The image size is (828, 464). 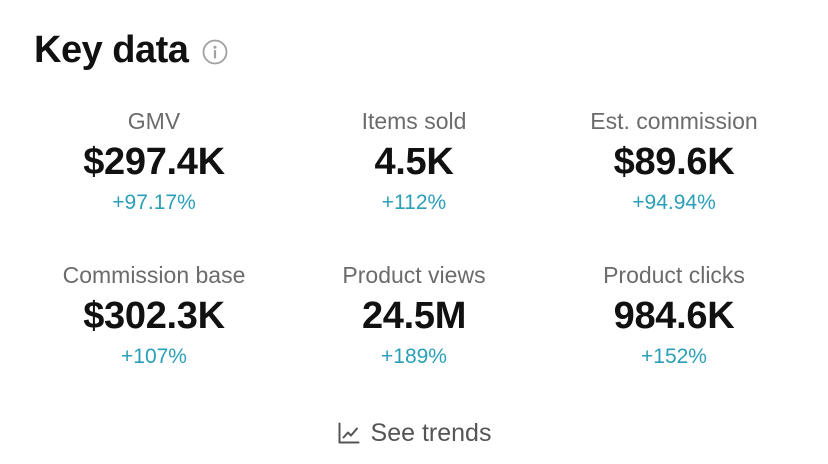 What do you see at coordinates (674, 202) in the screenshot?
I see `metric-change: +94.94%` at bounding box center [674, 202].